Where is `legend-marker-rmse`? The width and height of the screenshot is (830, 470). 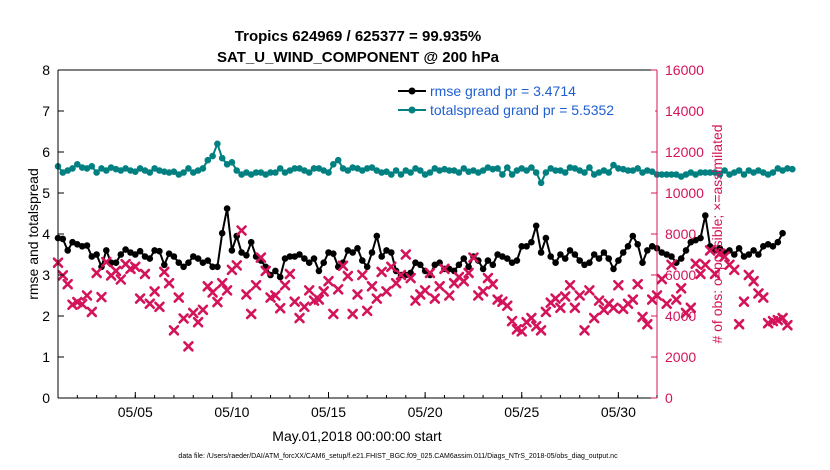
legend-marker-rmse is located at coordinates (412, 91).